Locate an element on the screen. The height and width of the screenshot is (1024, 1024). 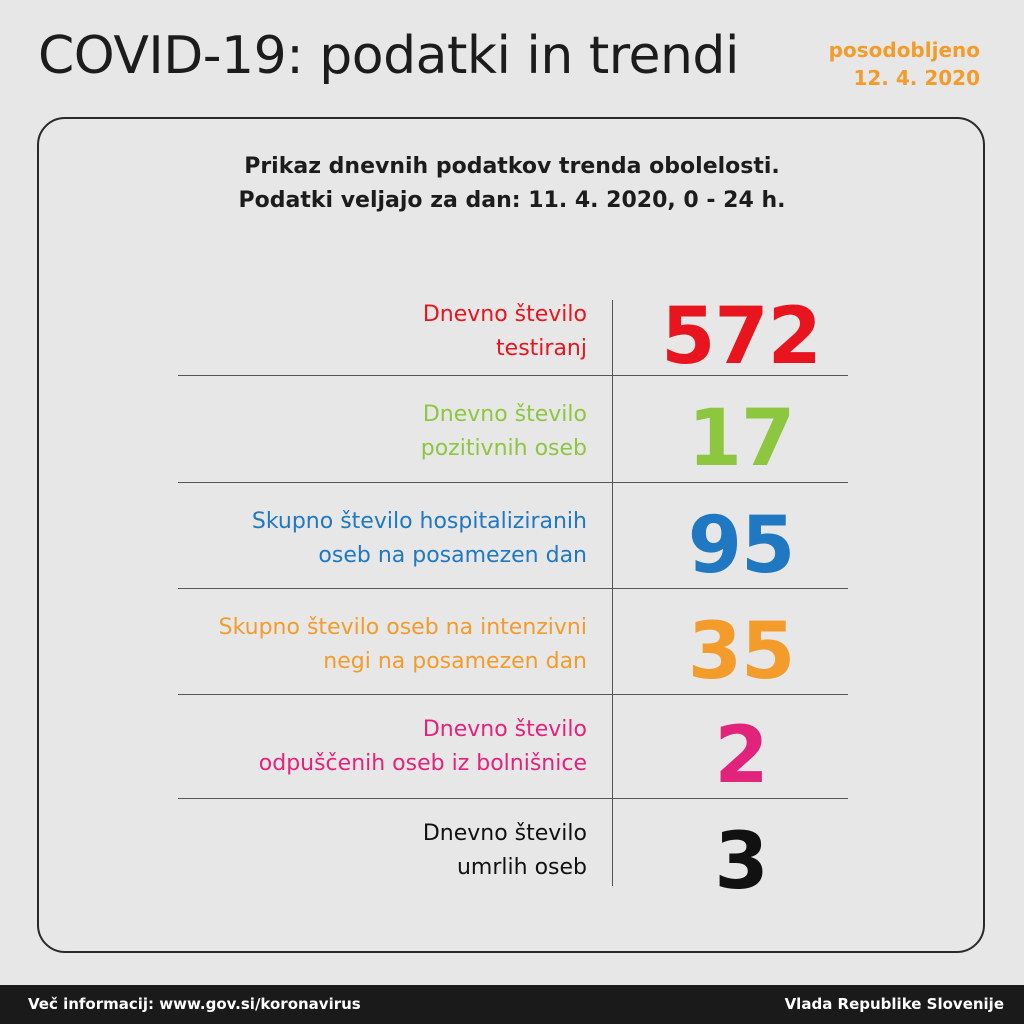
updated-date: 12. 4. 2020 is located at coordinates (916, 78).